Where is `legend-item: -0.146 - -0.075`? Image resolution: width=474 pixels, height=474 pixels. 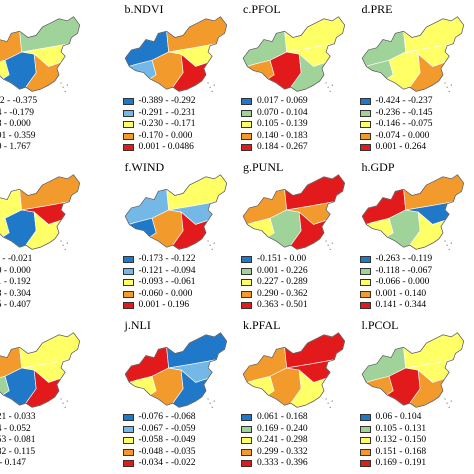
legend-item: -0.146 - -0.075 is located at coordinates (415, 125).